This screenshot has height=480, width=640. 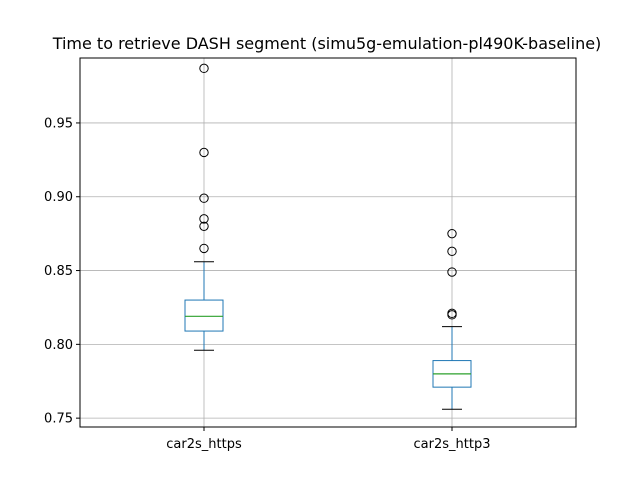 What do you see at coordinates (58, 345) in the screenshot?
I see `y-tick-label: 0.80` at bounding box center [58, 345].